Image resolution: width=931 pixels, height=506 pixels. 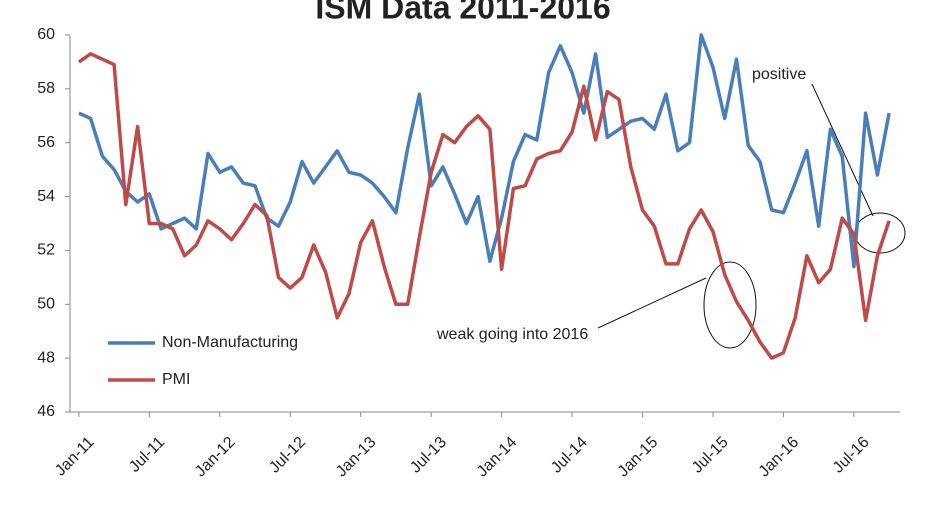 I want to click on y-tick-label: 56, so click(x=46, y=142).